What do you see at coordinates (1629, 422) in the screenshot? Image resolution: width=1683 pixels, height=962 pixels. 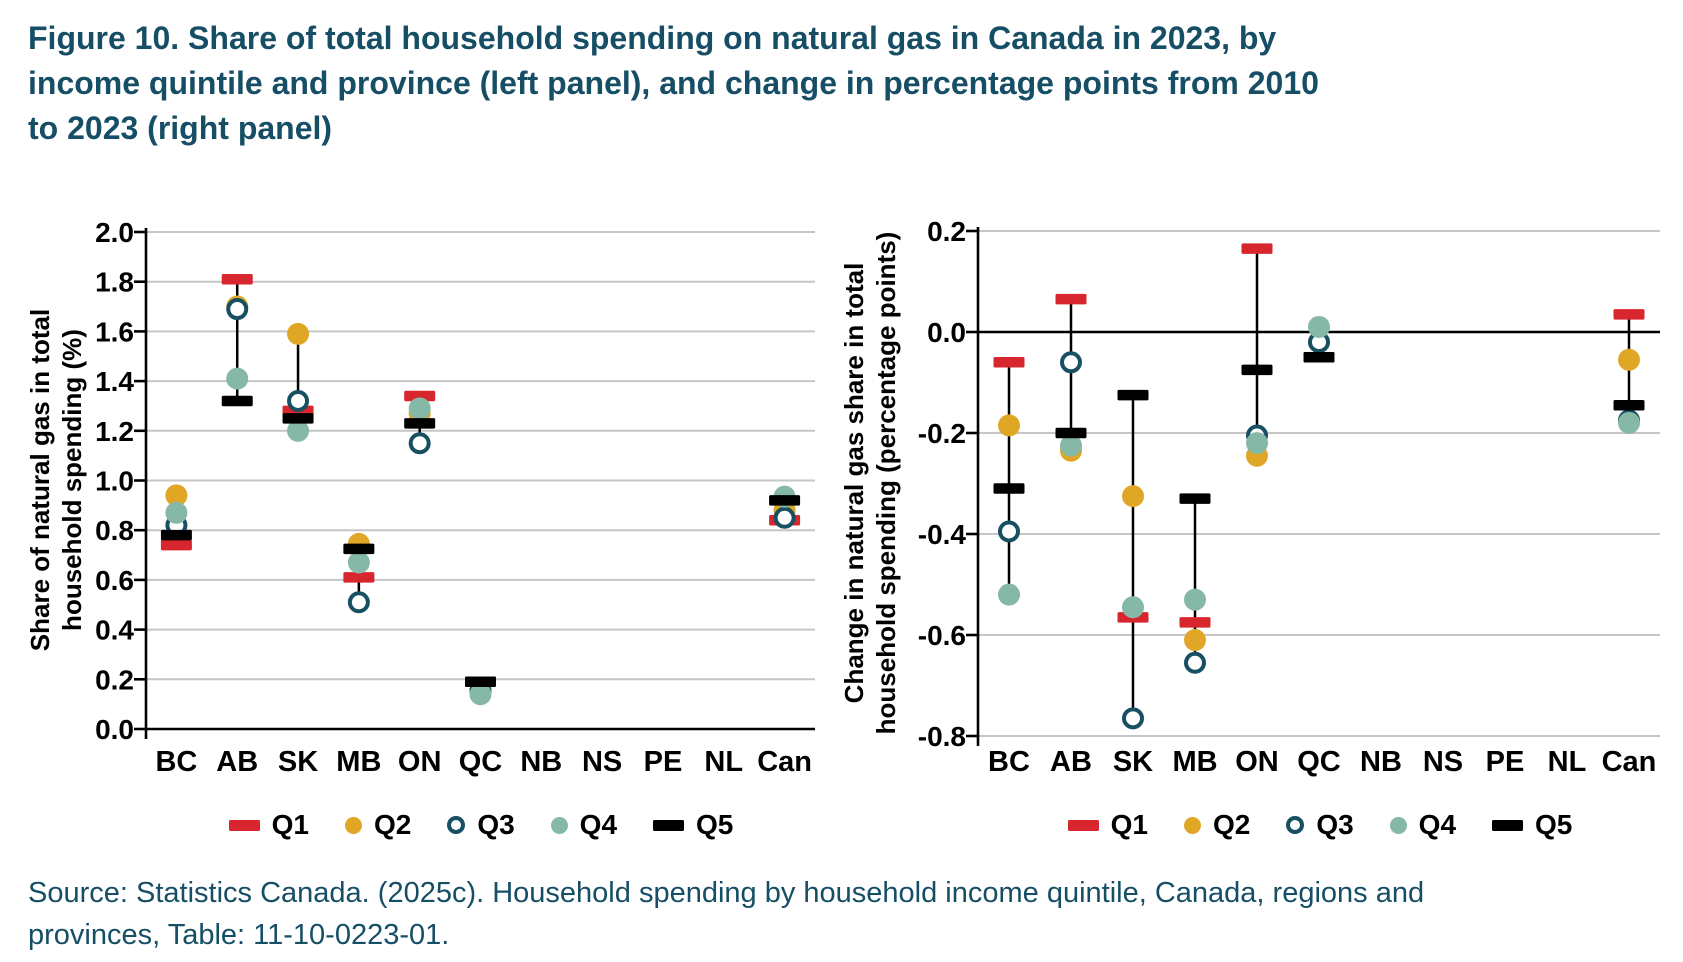 I see `right-marker-q4-can` at bounding box center [1629, 422].